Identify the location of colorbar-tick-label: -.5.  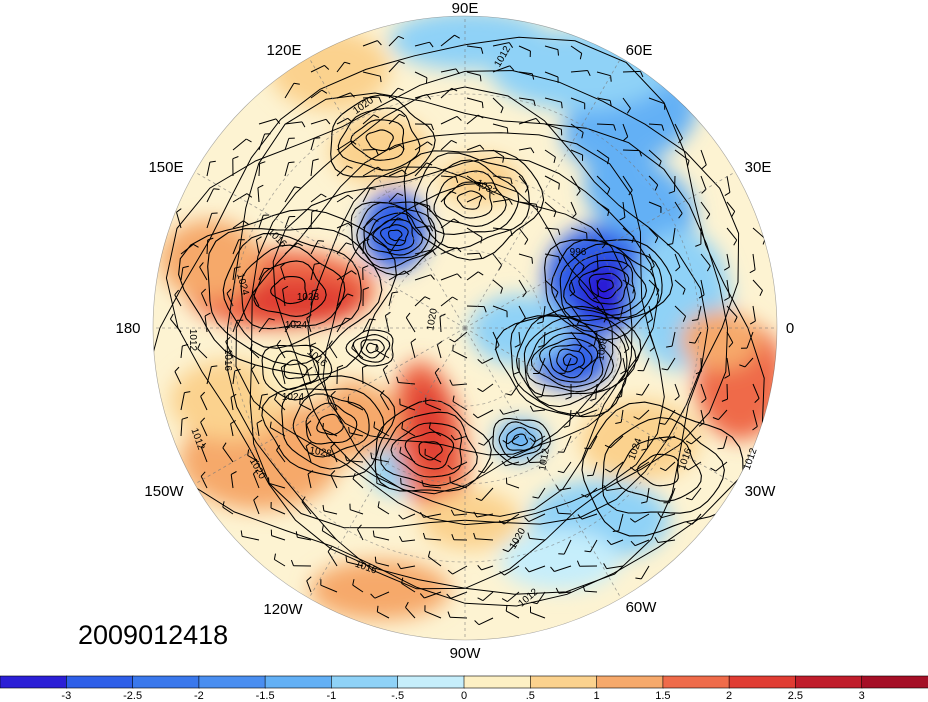
(397, 696).